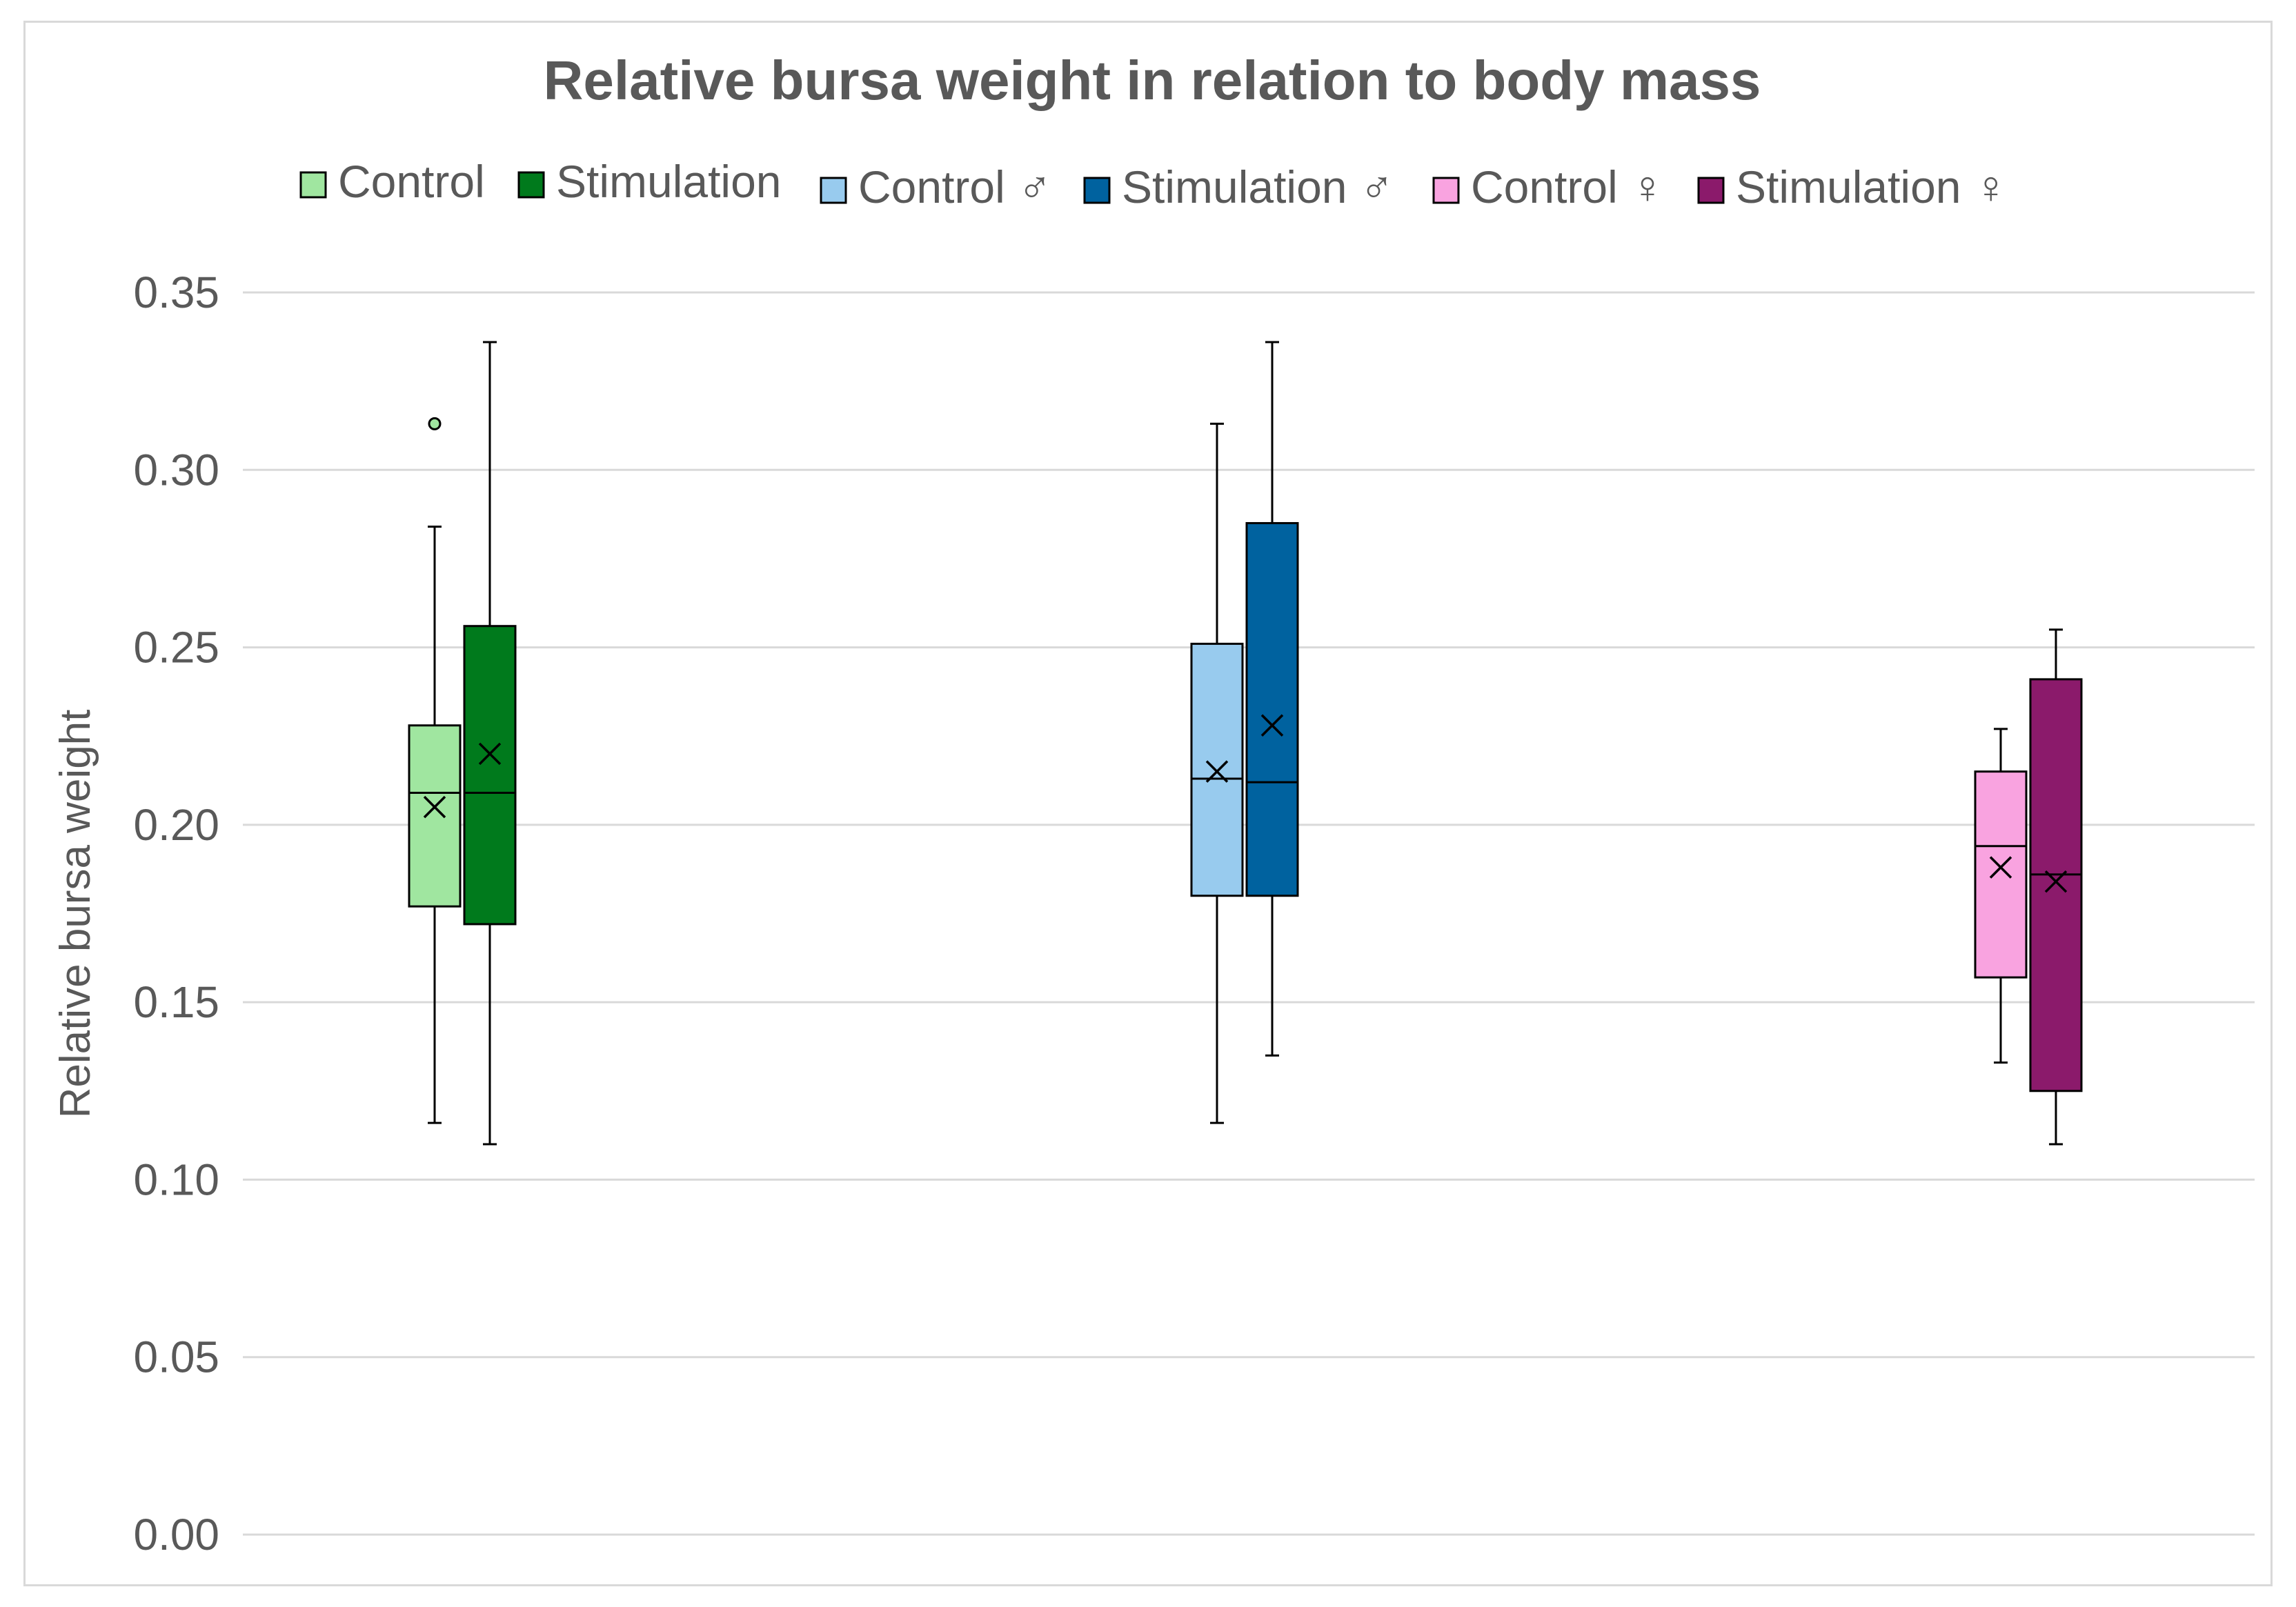  I want to click on legend-label: Control ♂, so click(955, 186).